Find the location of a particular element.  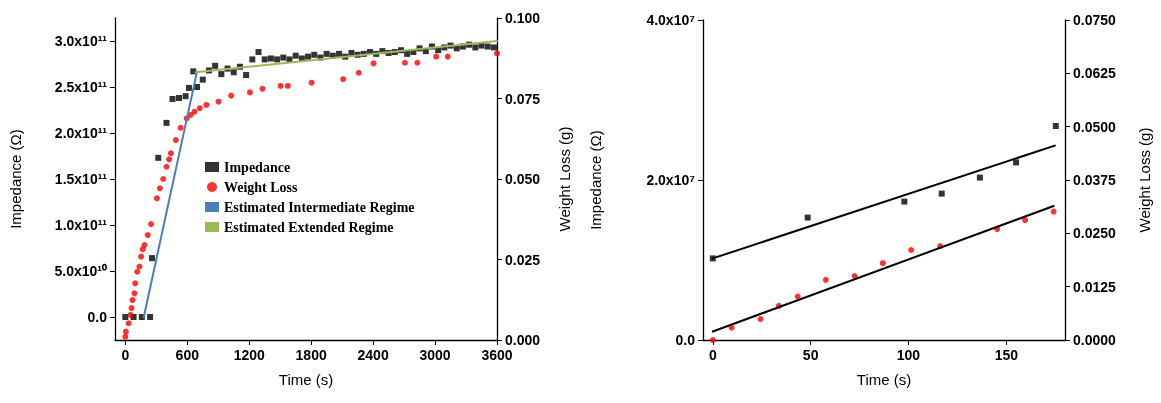

y-tick-label: 4.0x10⁷ is located at coordinates (671, 20).